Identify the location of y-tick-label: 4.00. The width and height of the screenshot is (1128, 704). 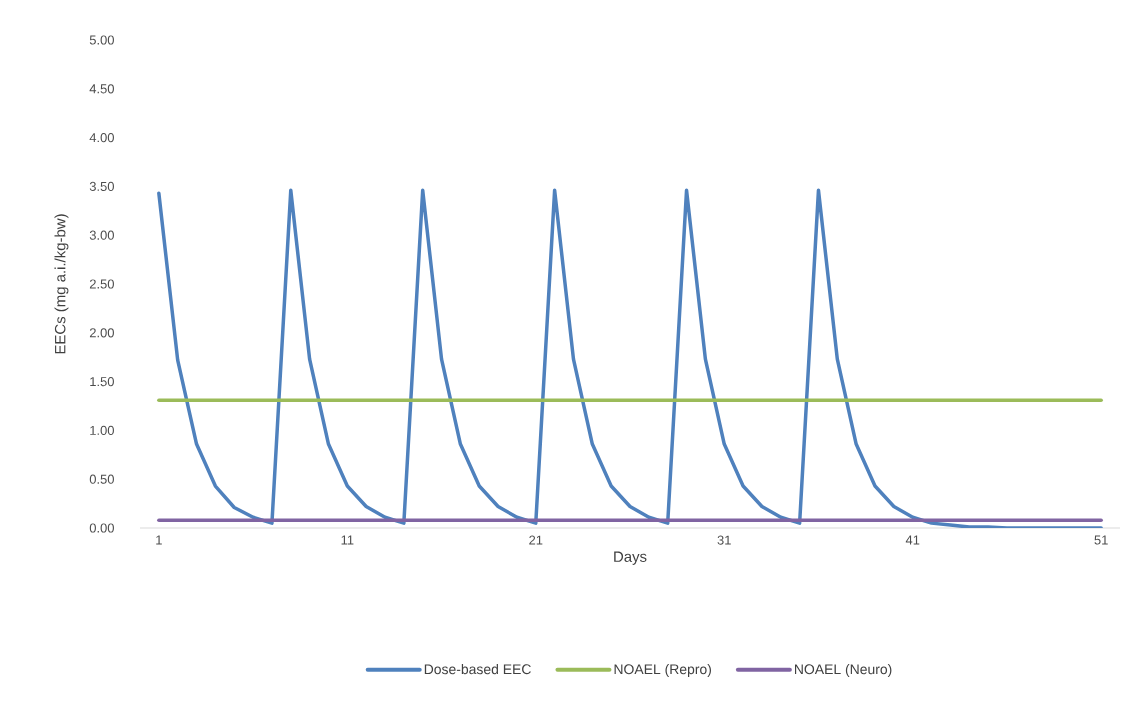
(101, 138).